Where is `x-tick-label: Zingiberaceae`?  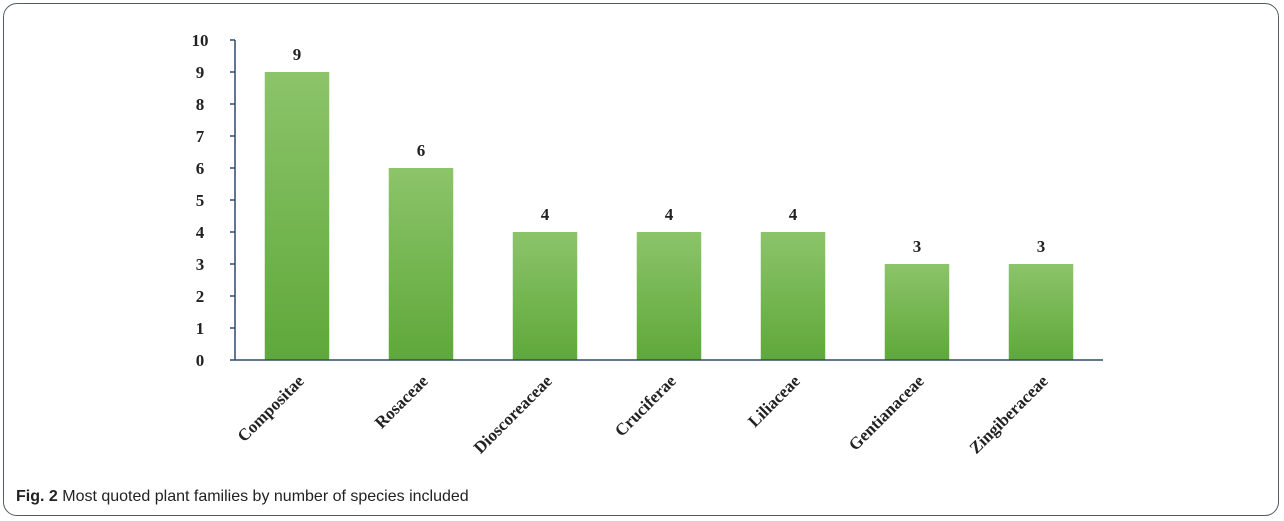
x-tick-label: Zingiberaceae is located at coordinates (1009, 414).